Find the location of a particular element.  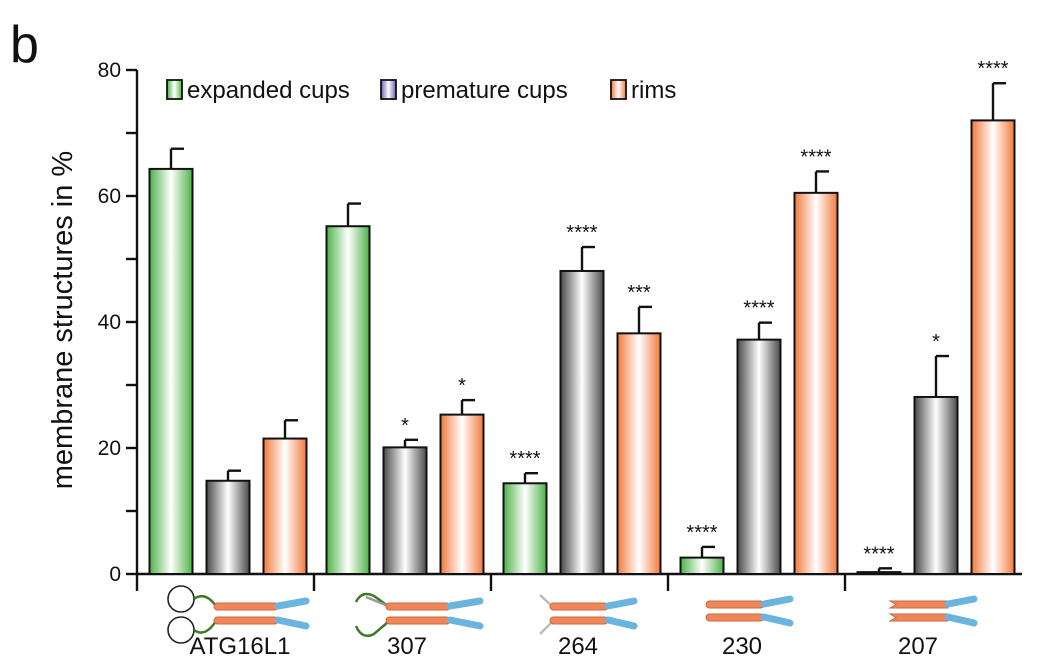

y-axis-label: membrane structures in % is located at coordinates (63, 320).